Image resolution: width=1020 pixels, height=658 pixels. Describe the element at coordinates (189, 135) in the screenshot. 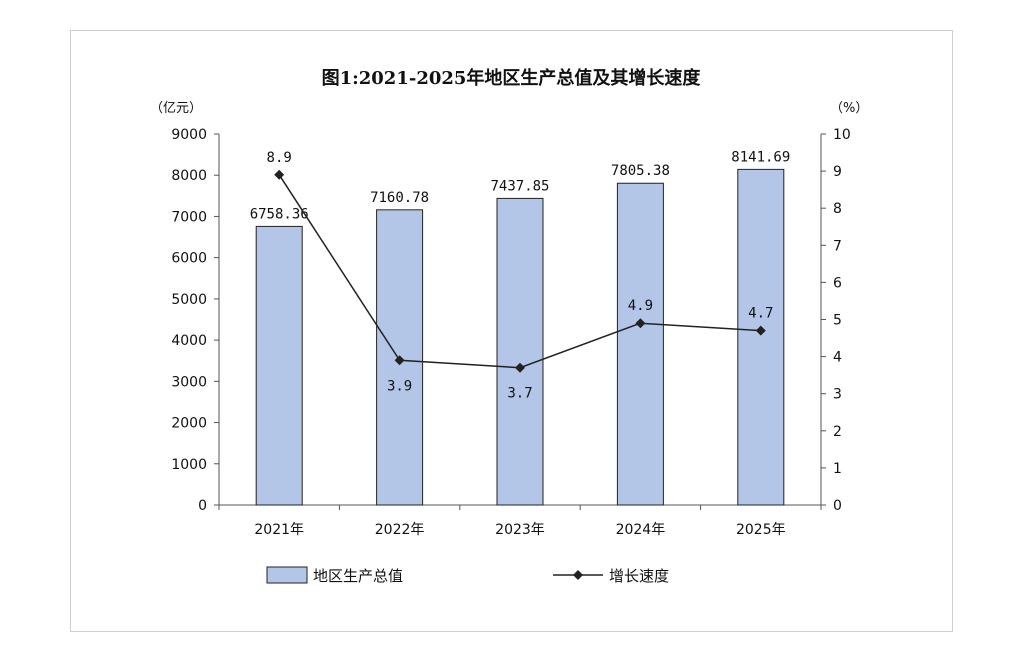

I see `left-axis-tick-label: 9000` at that location.